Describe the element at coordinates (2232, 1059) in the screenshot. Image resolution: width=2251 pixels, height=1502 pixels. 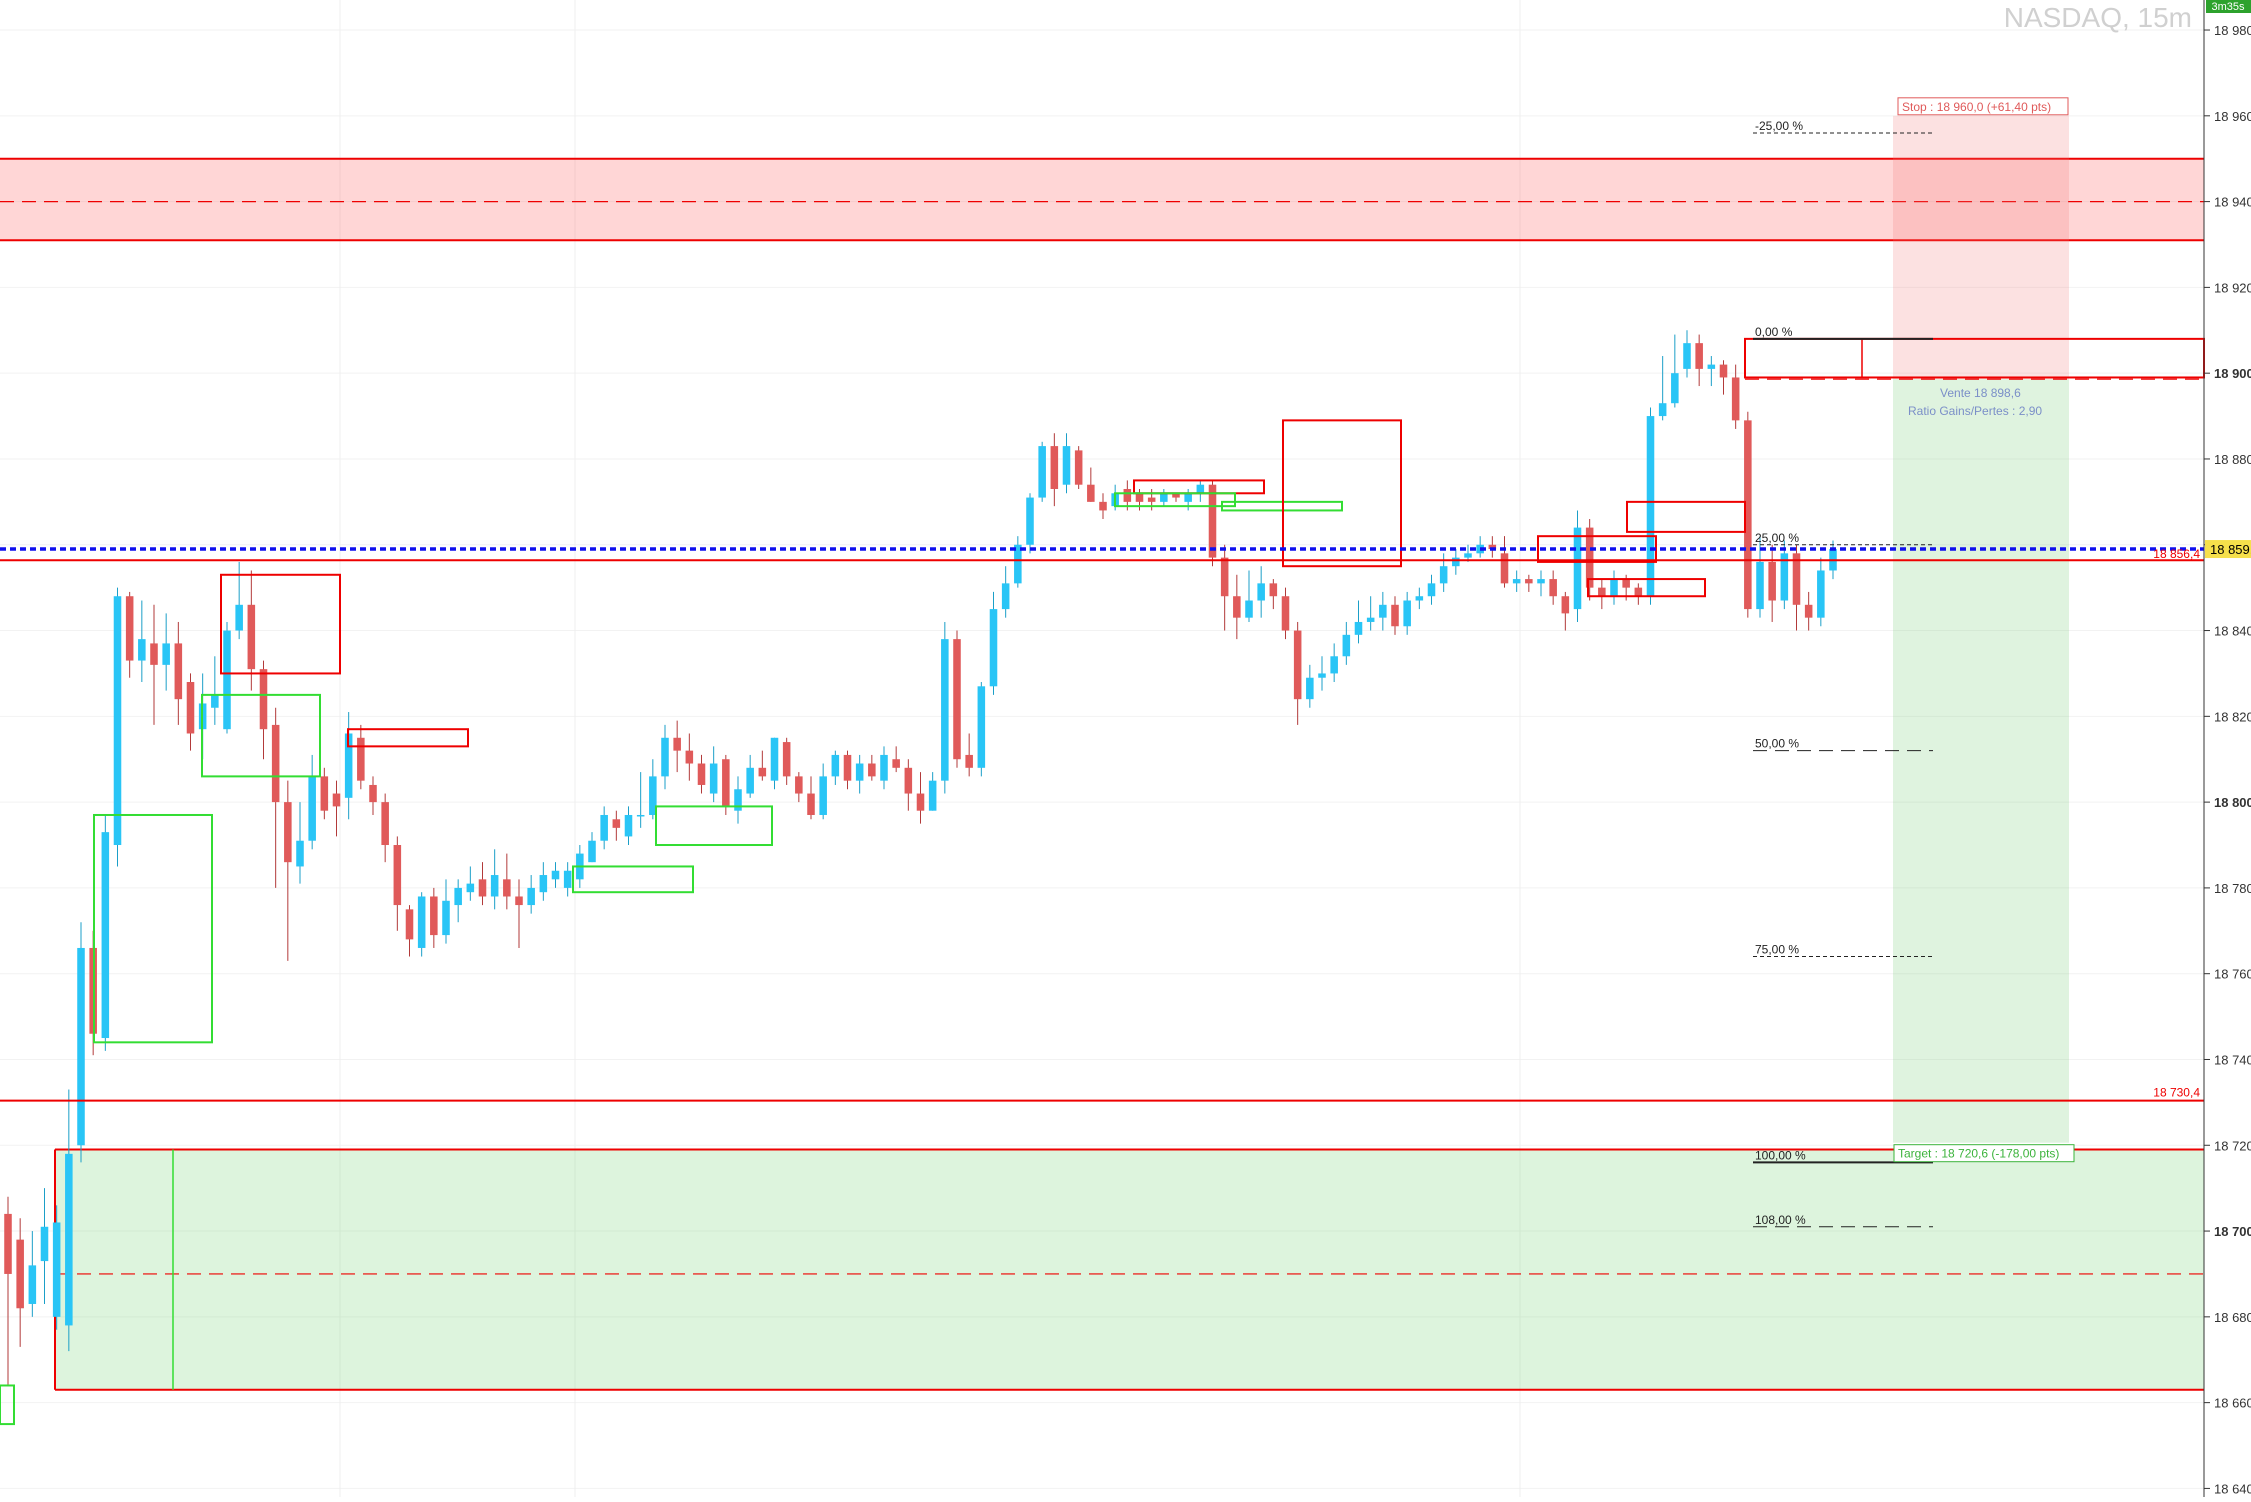
I see `axis-tick-label: 18 740` at that location.